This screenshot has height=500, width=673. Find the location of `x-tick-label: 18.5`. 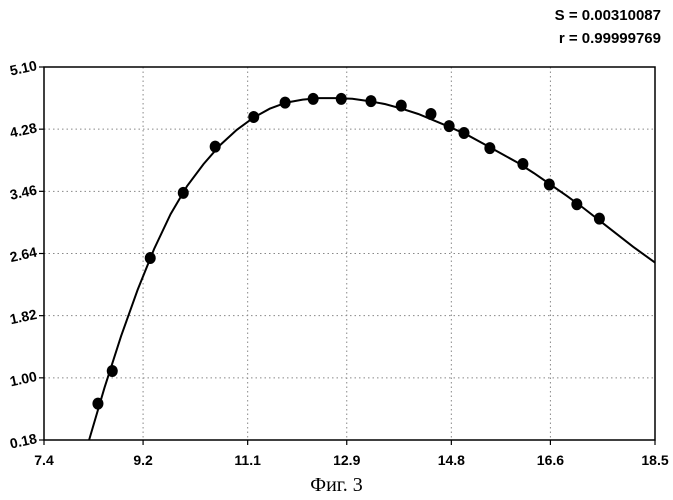

x-tick-label: 18.5 is located at coordinates (654, 460).